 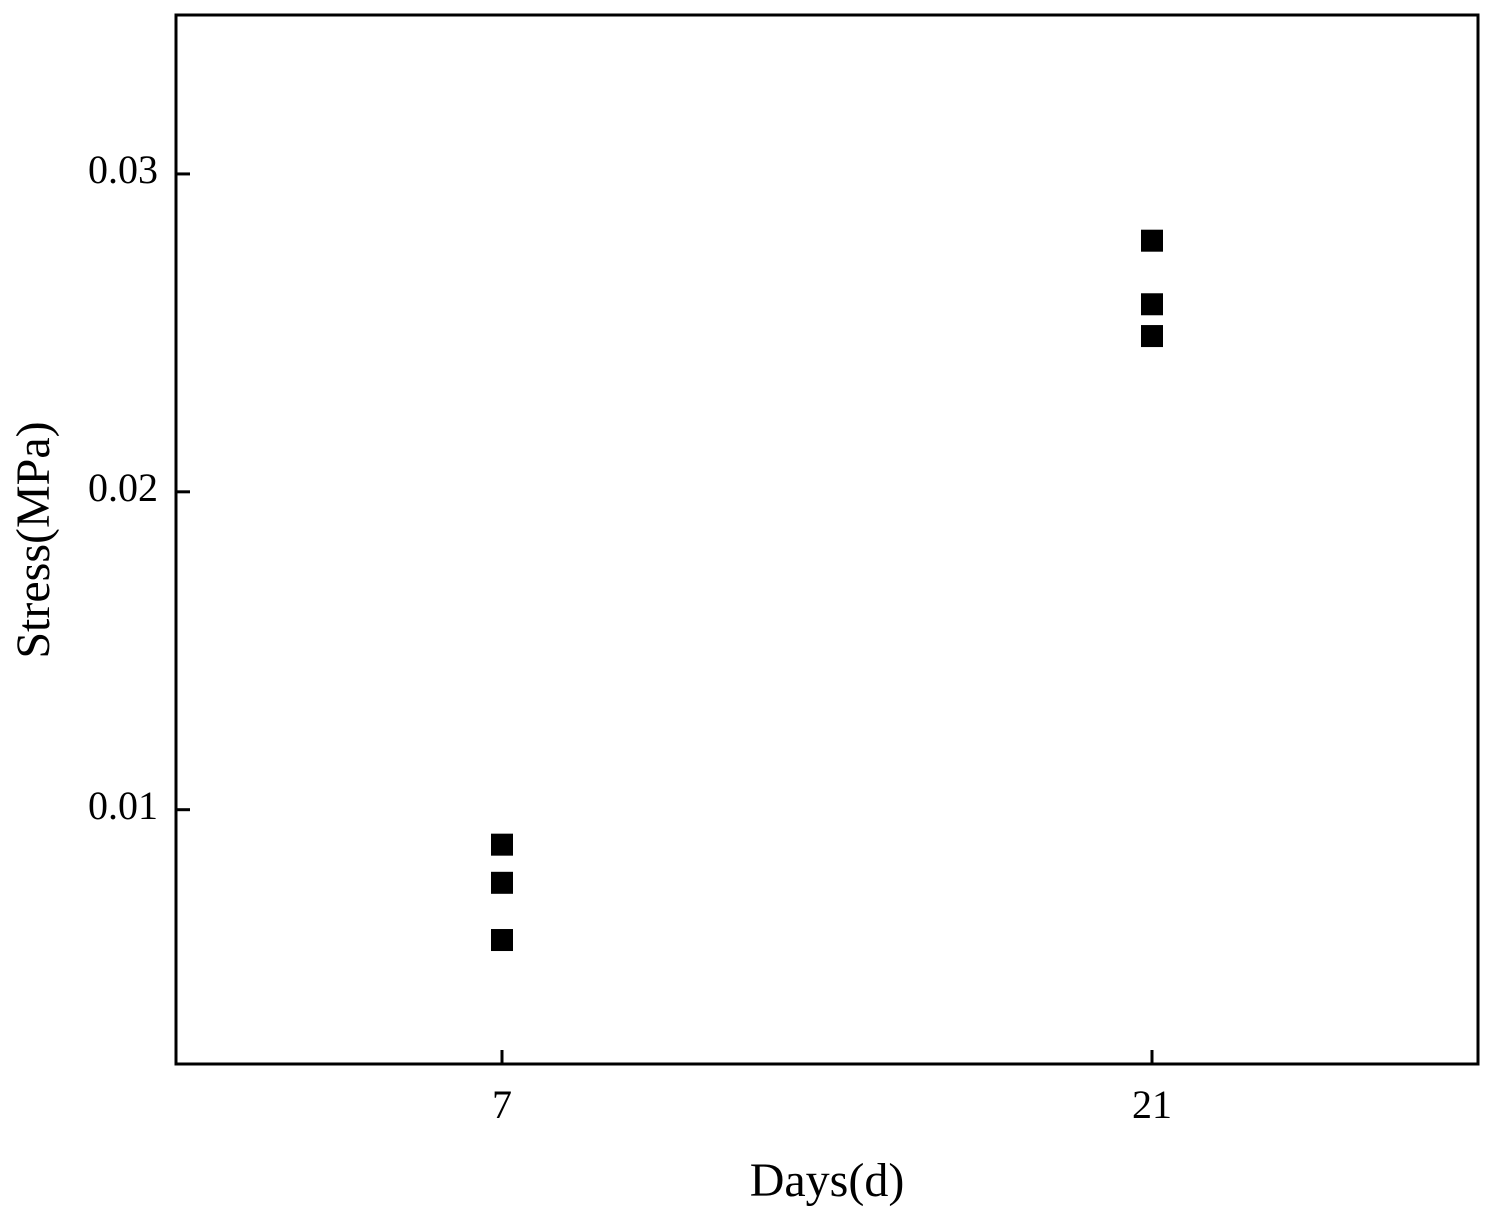 What do you see at coordinates (1152, 1104) in the screenshot?
I see `x-tick-label: 21` at bounding box center [1152, 1104].